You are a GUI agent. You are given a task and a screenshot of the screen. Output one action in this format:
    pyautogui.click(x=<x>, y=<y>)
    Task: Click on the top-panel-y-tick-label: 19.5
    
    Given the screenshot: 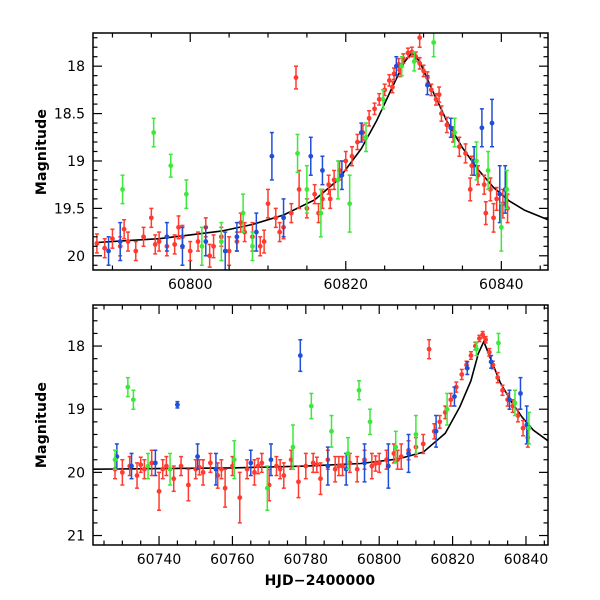 What is the action you would take?
    pyautogui.click(x=69, y=209)
    